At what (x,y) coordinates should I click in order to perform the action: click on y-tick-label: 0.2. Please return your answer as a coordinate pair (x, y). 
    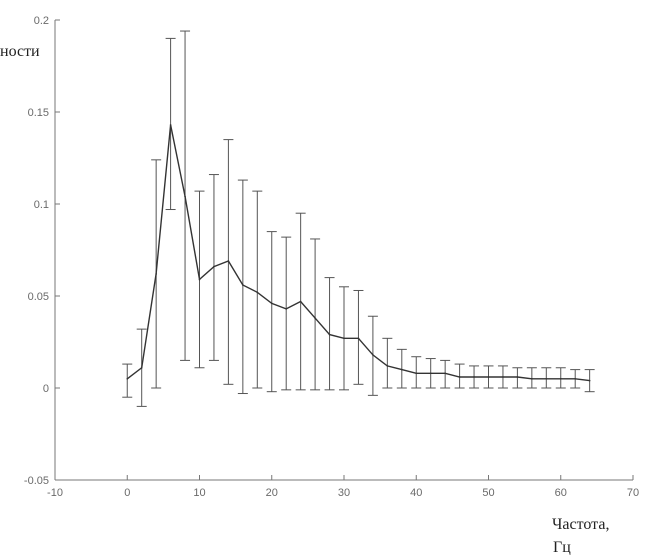
    Looking at the image, I should click on (41, 21).